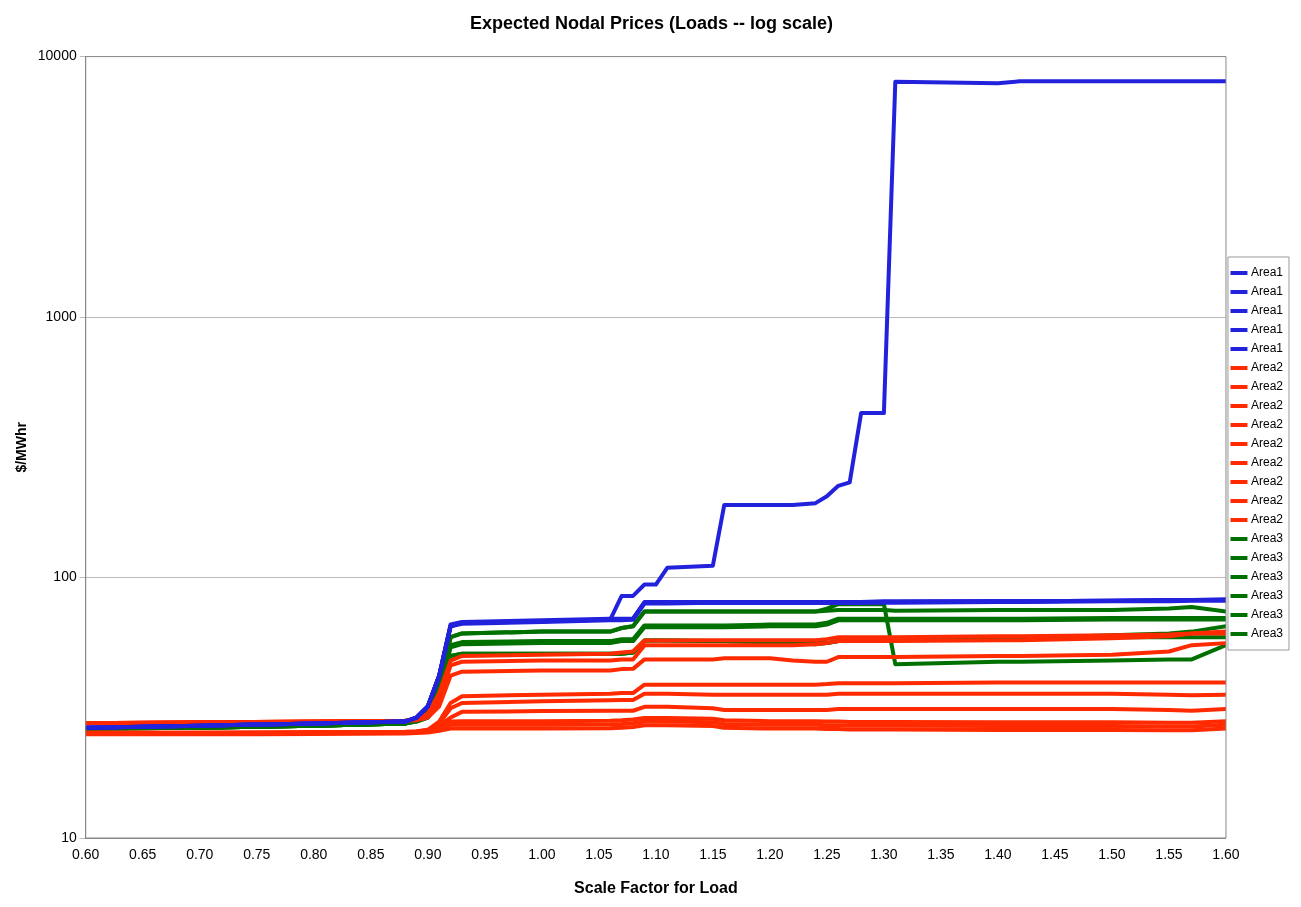 The width and height of the screenshot is (1301, 907). Describe the element at coordinates (884, 854) in the screenshot. I see `x-tick-label: 1.30` at that location.